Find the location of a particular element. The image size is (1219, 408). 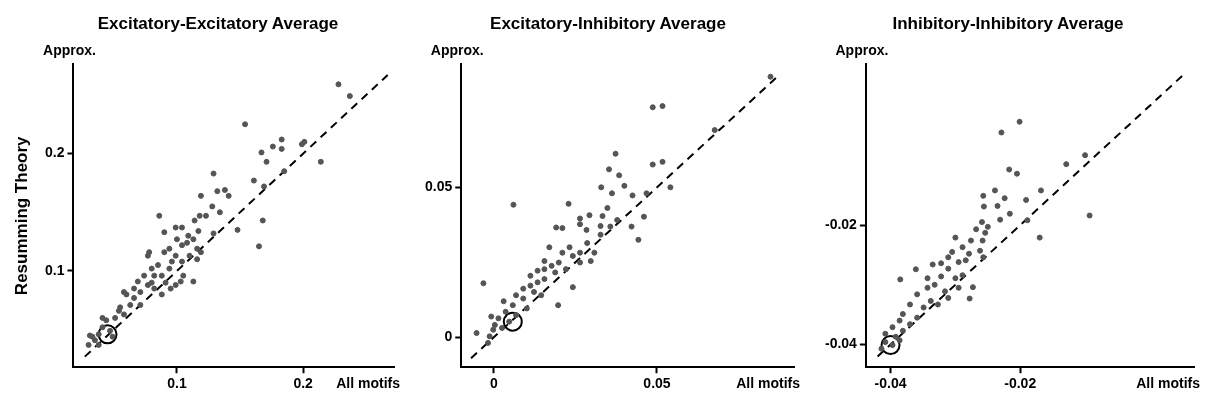

chart-title: Excitatory-Excitatory Average is located at coordinates (218, 23).